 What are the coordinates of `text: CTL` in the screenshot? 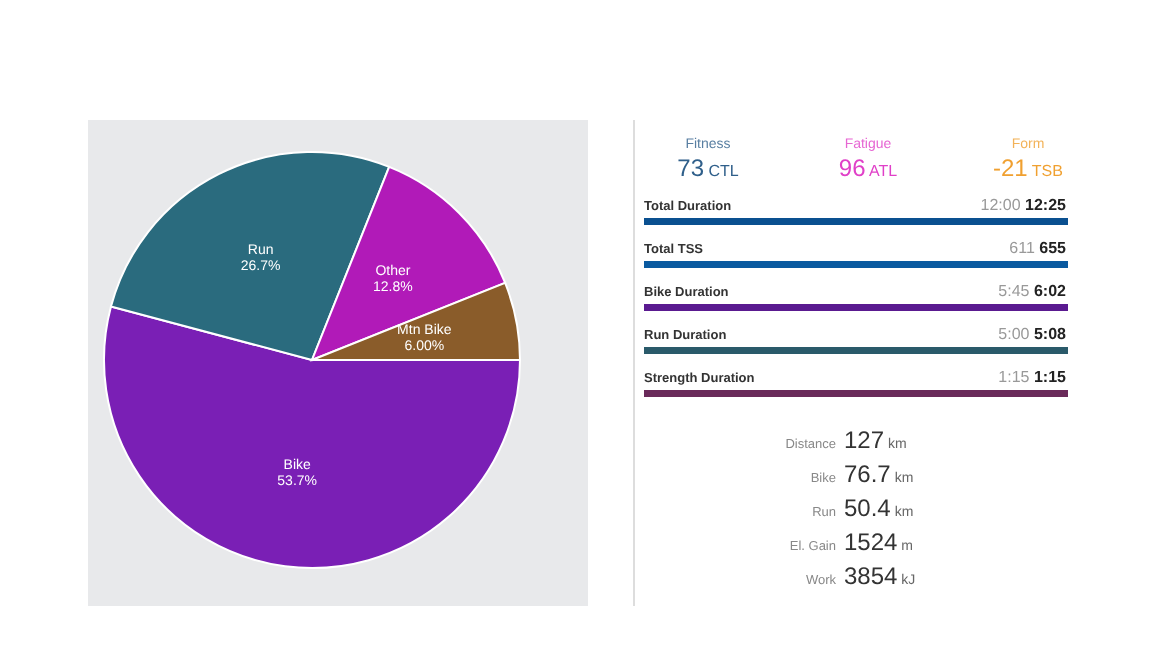 It's located at (722, 171).